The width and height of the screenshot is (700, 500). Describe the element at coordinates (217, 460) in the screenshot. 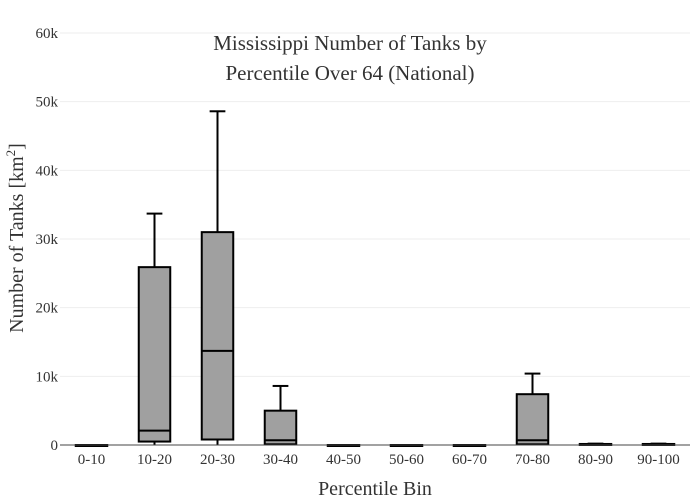

I see `x-tick-label: 20-30` at that location.